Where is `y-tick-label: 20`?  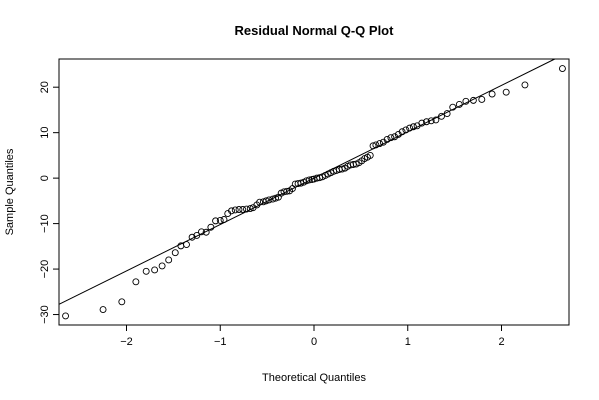
y-tick-label: 20 is located at coordinates (45, 87).